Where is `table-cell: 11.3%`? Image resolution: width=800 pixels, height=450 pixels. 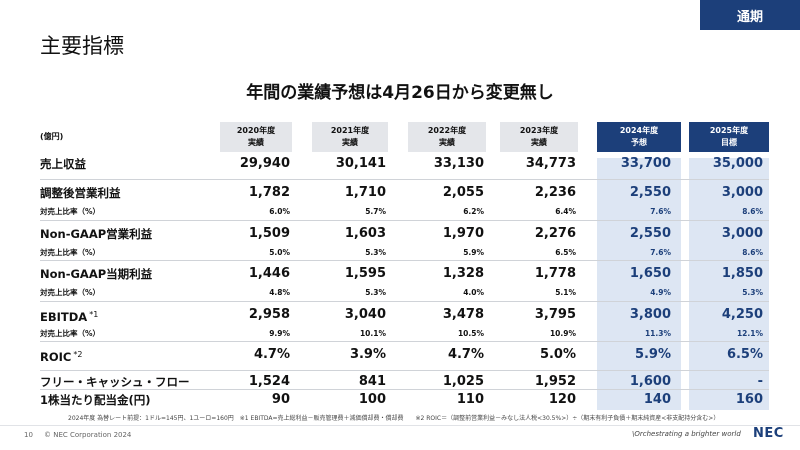
table-cell: 11.3% is located at coordinates (657, 333).